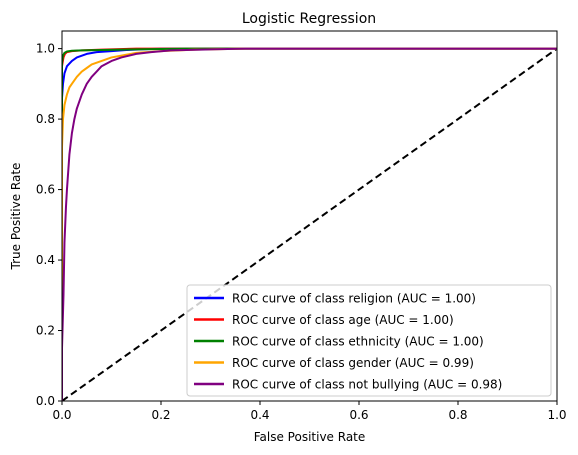  Describe the element at coordinates (556, 415) in the screenshot. I see `x-tick-label: 1.0` at that location.